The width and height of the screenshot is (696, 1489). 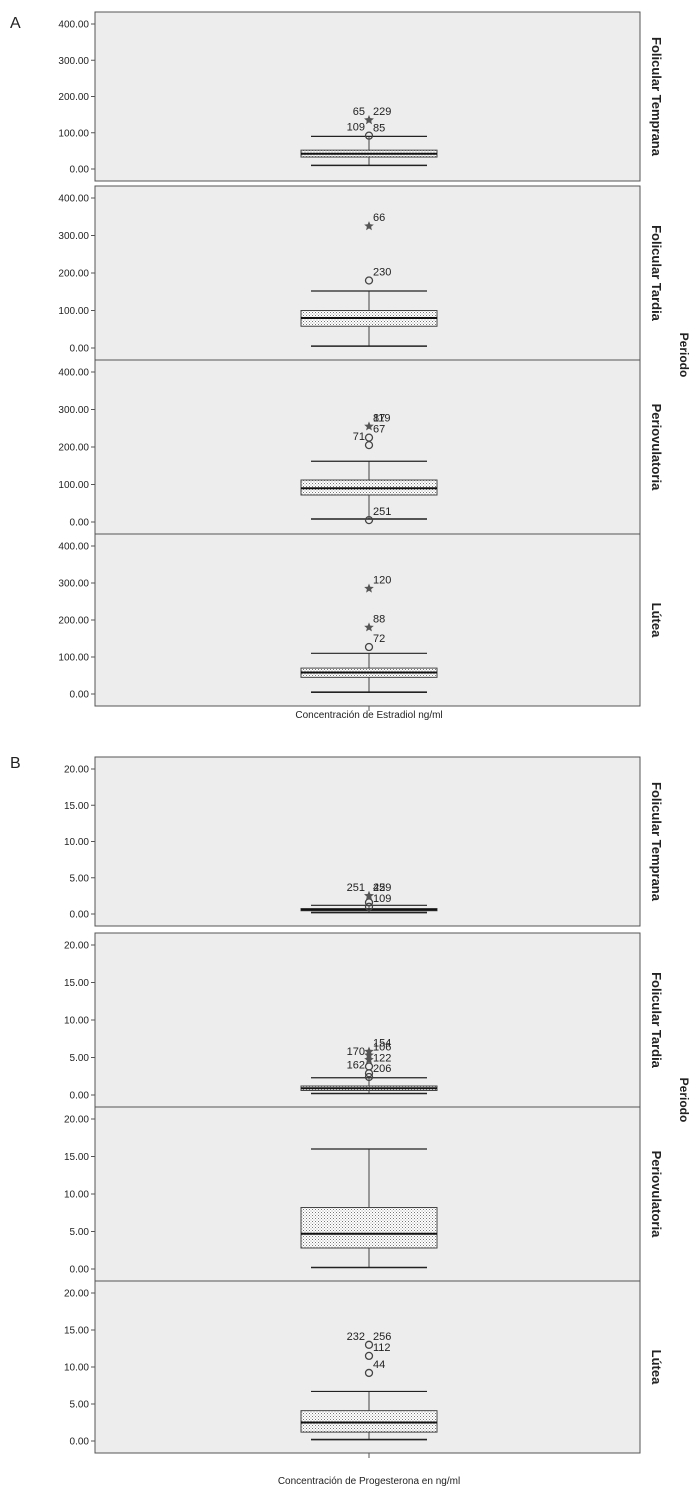 What do you see at coordinates (382, 581) in the screenshot?
I see `outlier-label: 120` at bounding box center [382, 581].